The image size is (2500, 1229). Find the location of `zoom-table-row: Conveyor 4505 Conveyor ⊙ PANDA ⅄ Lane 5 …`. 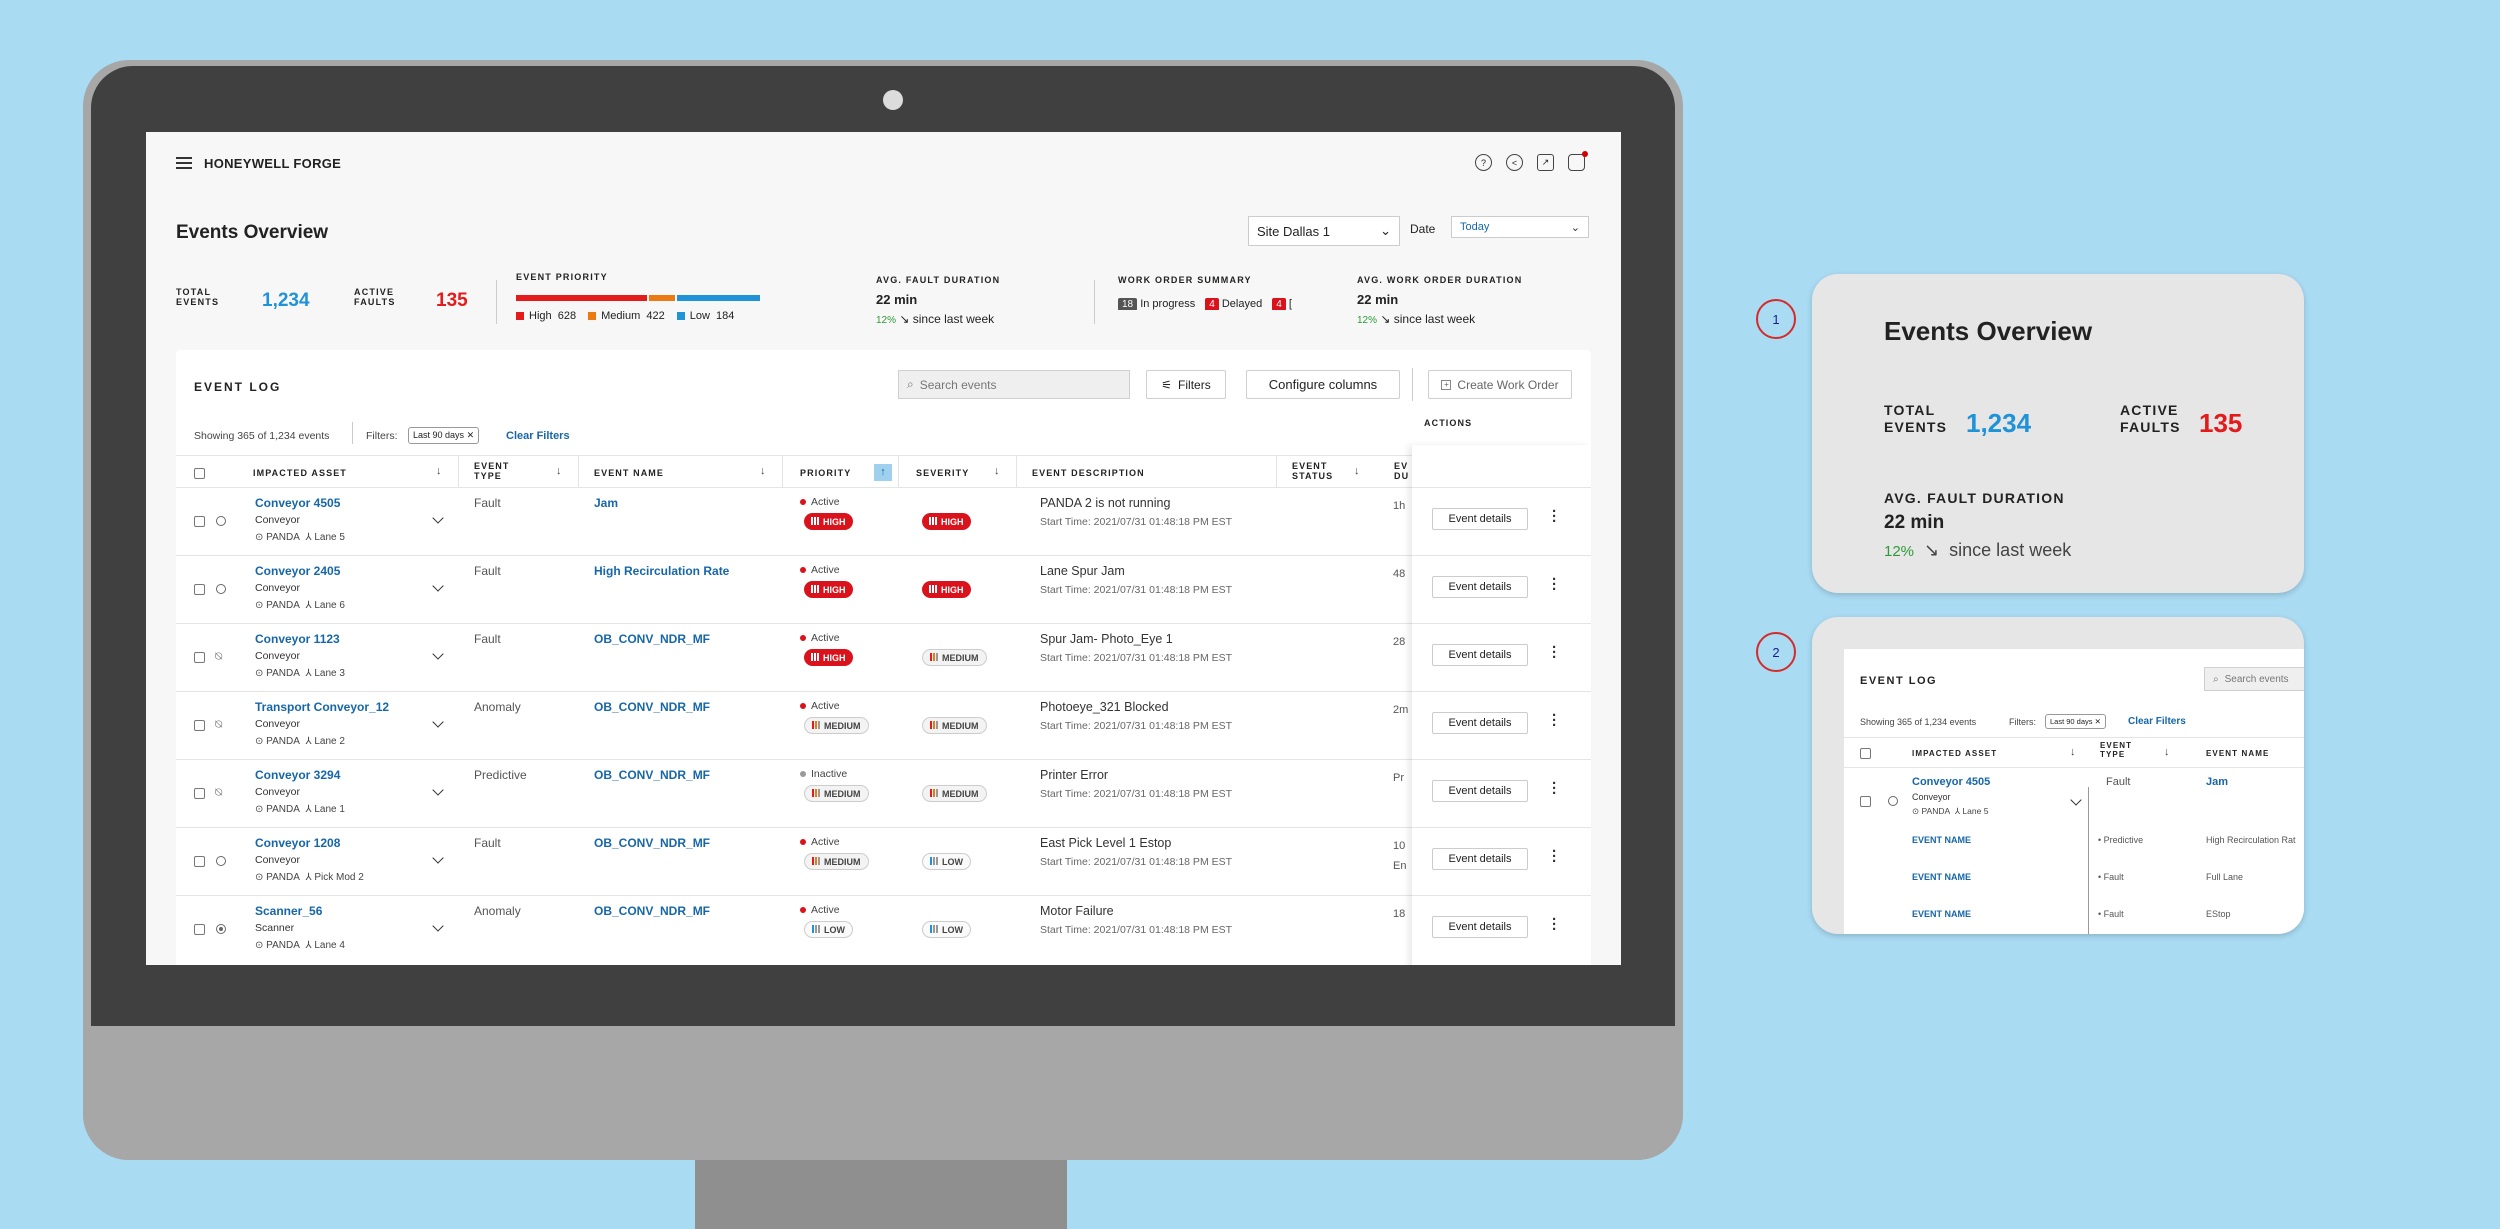

zoom-table-row: Conveyor 4505 Conveyor ⊙ PANDA ⅄ Lane 5 … is located at coordinates (2074, 798).